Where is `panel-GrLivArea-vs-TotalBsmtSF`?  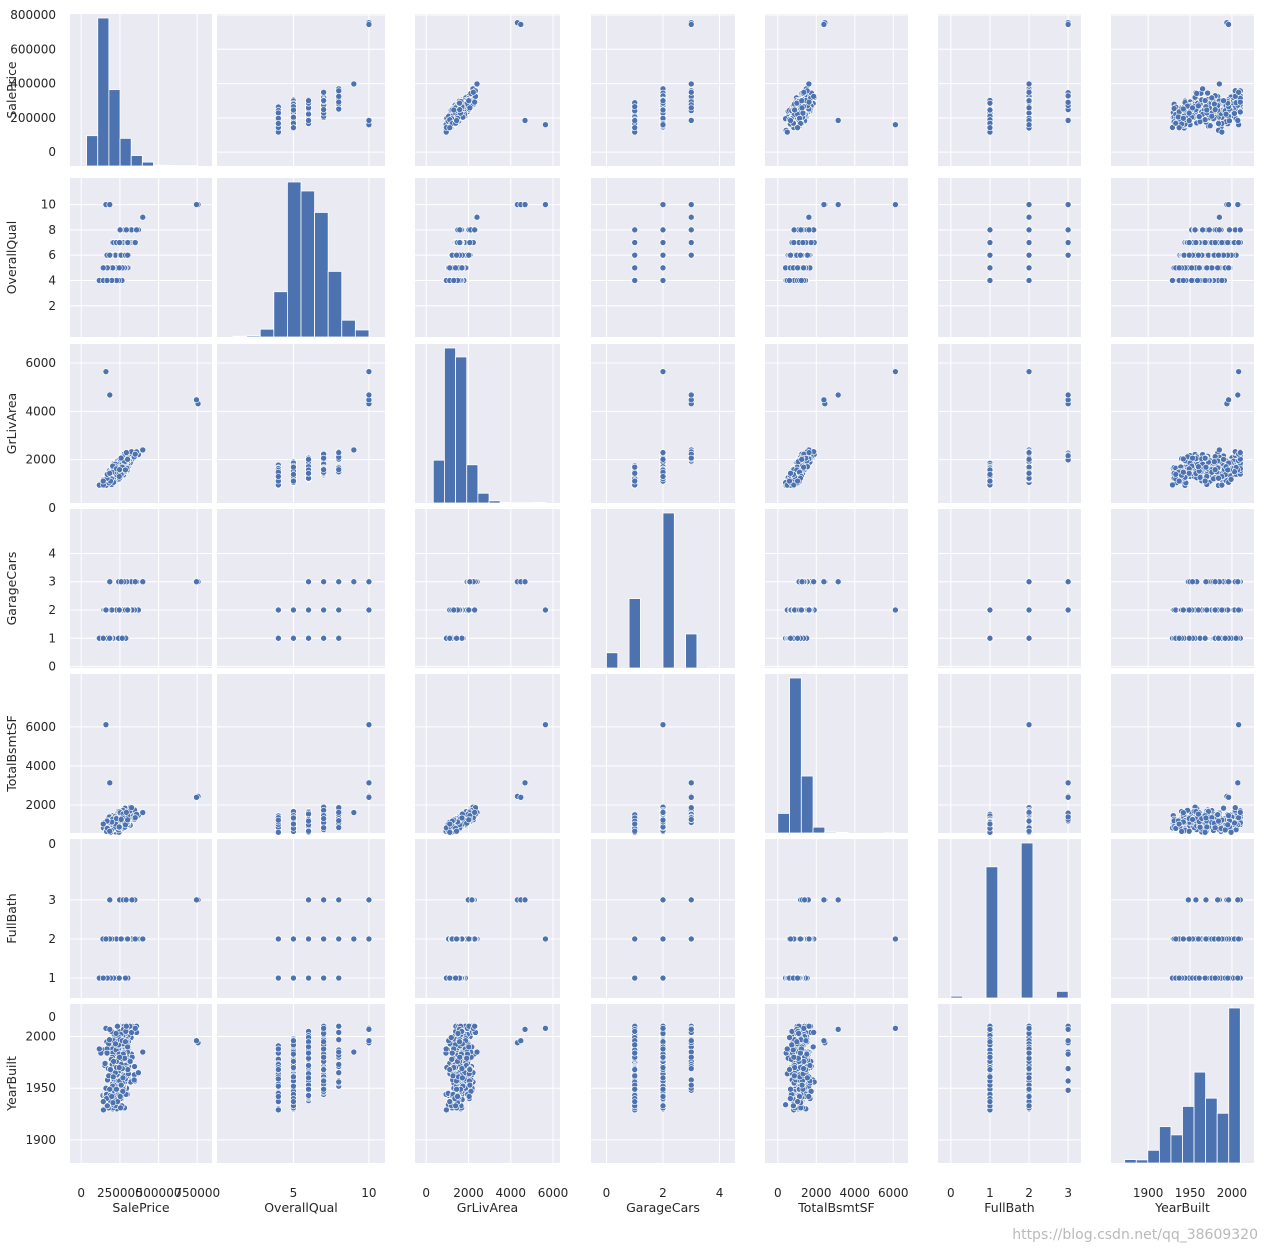
panel-GrLivArea-vs-TotalBsmtSF is located at coordinates (836, 423).